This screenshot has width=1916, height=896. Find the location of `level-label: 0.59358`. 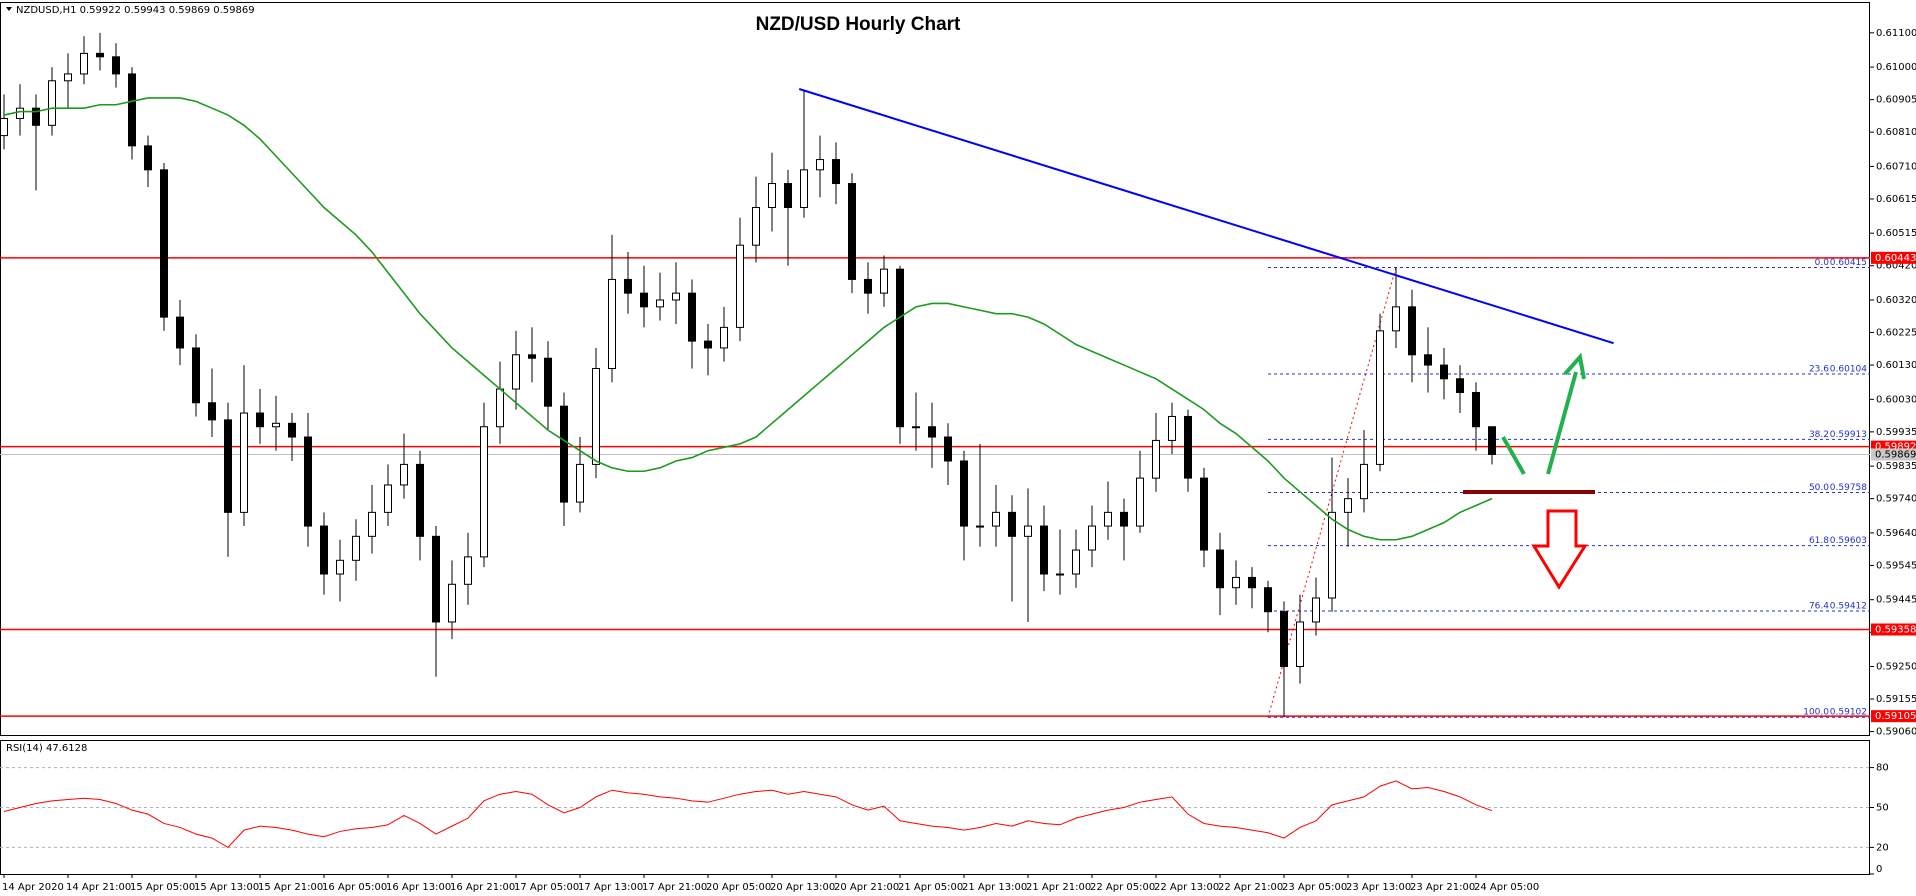

level-label: 0.59358 is located at coordinates (1895, 630).